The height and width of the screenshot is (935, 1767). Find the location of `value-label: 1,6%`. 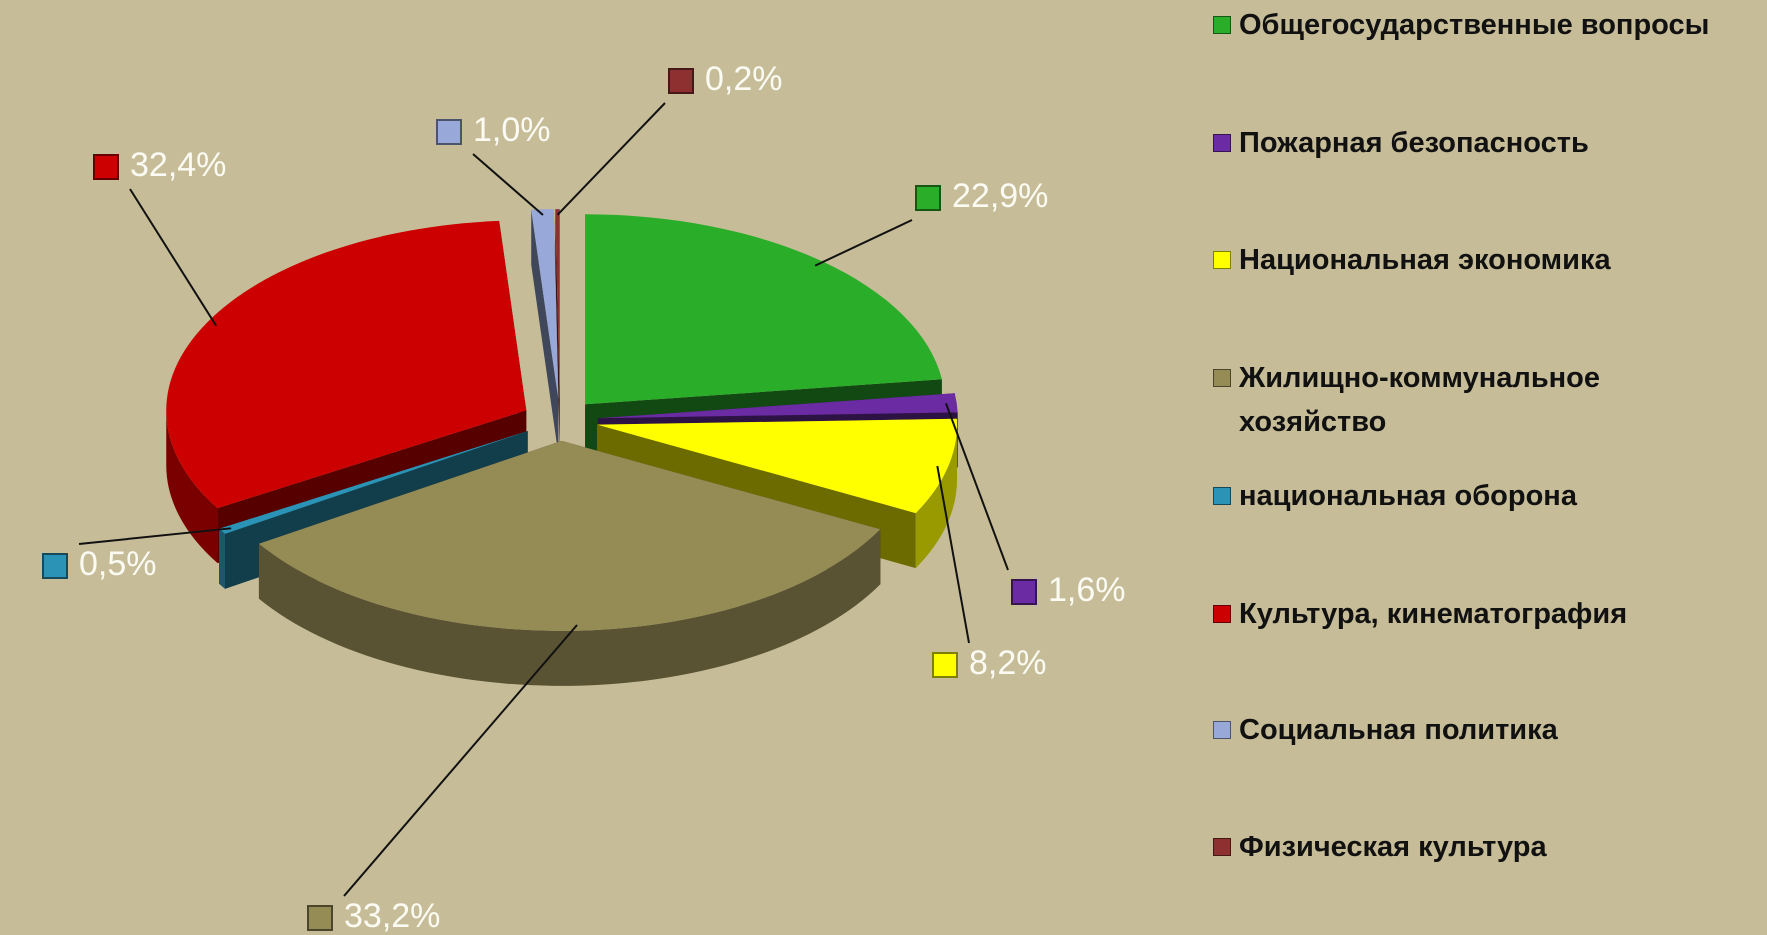

value-label: 1,6% is located at coordinates (1087, 590).